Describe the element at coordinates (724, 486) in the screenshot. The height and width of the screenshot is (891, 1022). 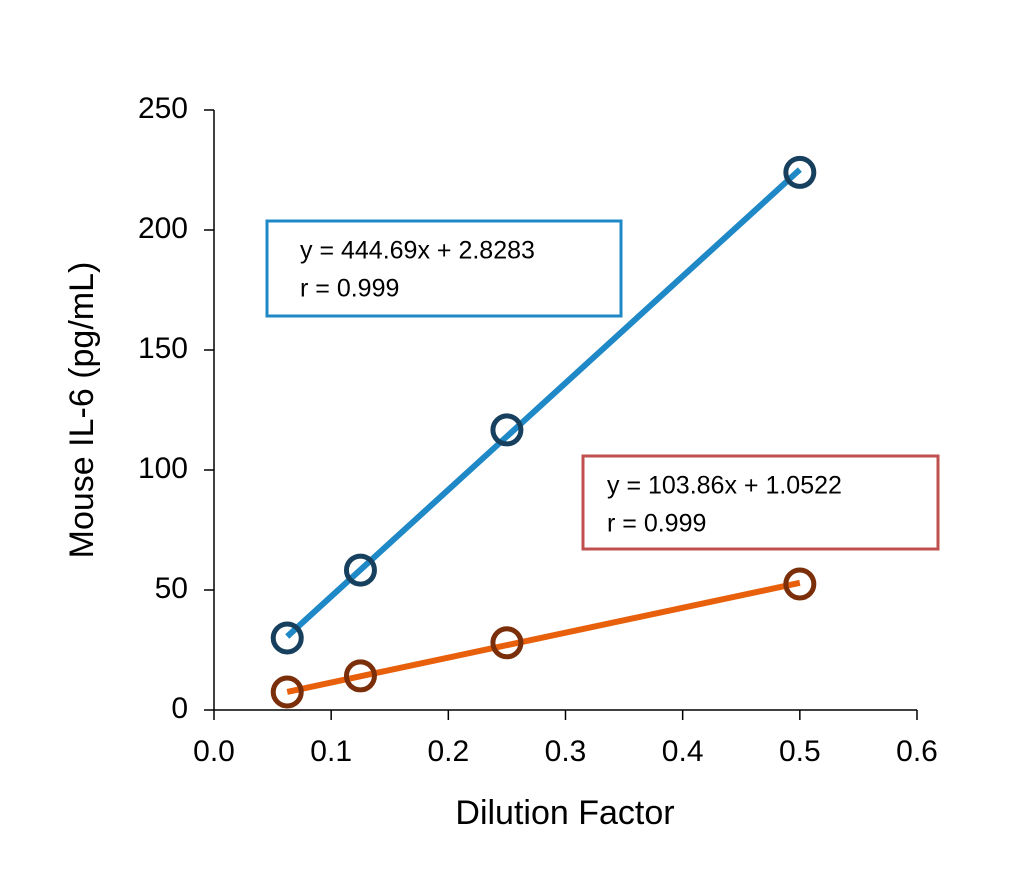
I see `equation-text: y = 103.86x + 1.0522` at that location.